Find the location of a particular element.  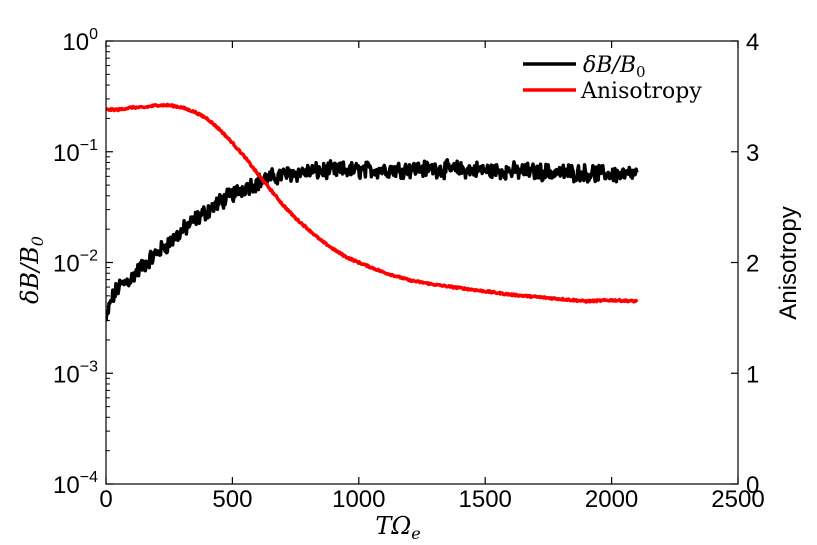

legend-label-deltab-main: δB/B is located at coordinates (609, 65).